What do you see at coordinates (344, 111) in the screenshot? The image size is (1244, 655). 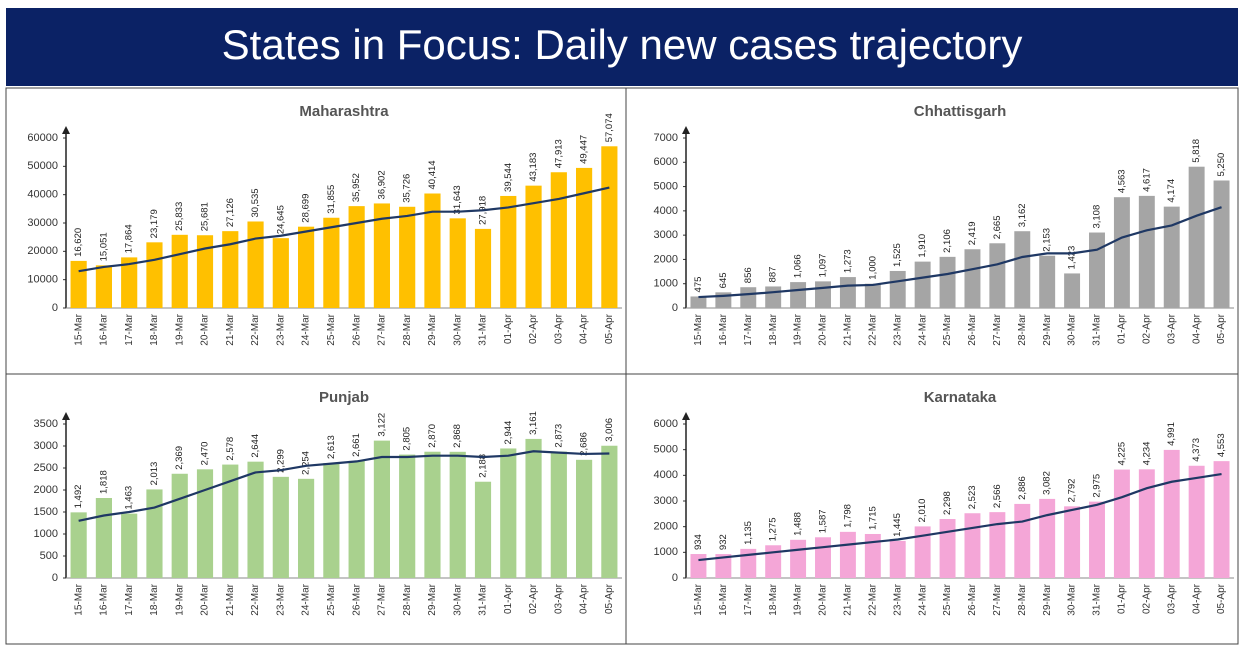 I see `panel-title: Maharashtra` at bounding box center [344, 111].